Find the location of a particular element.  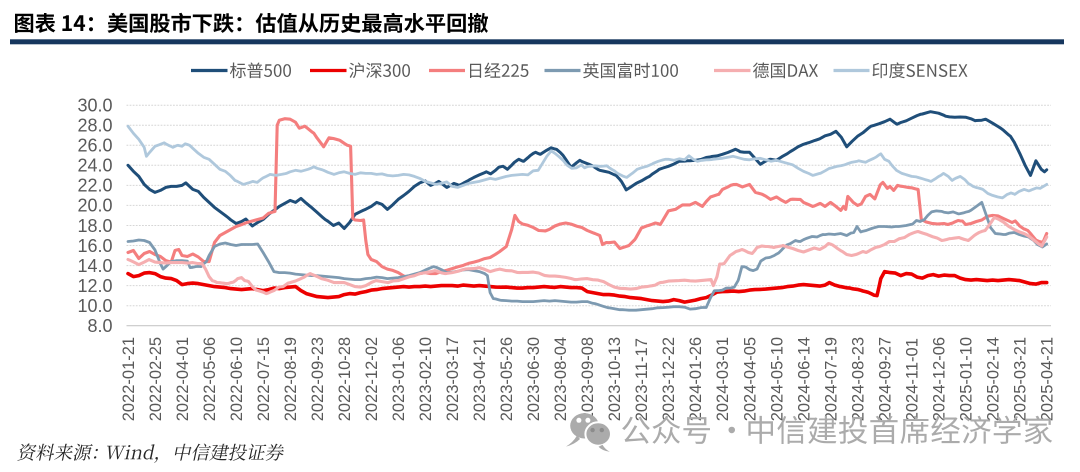

svg-text: 2022-10-28 is located at coordinates (345, 379).